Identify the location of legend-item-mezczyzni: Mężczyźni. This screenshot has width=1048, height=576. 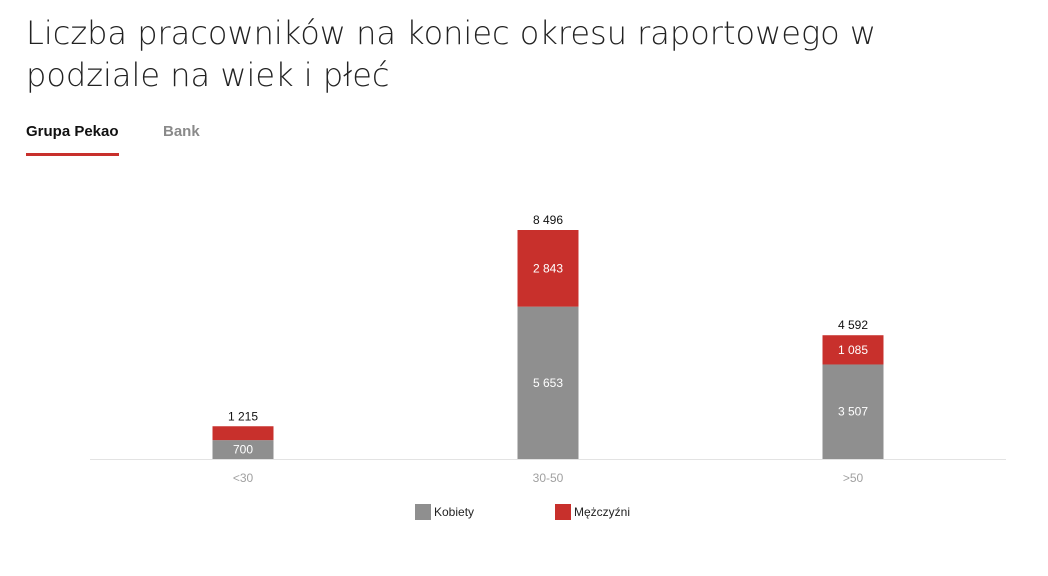
(592, 512).